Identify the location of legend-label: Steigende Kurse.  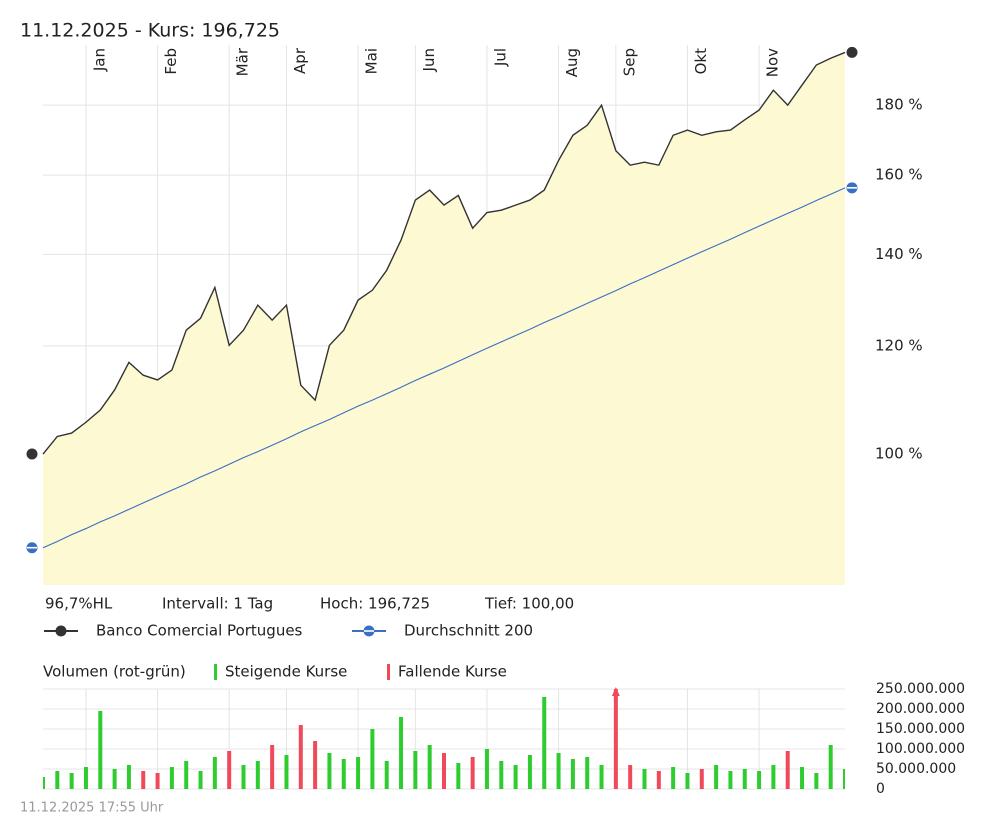
(286, 672).